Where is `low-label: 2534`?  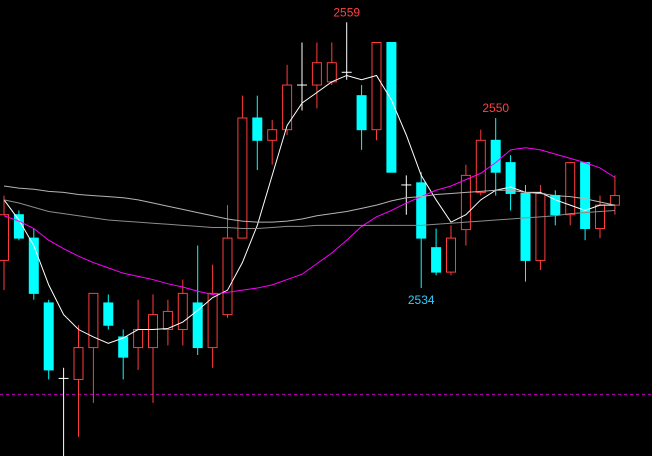
low-label: 2534 is located at coordinates (421, 300).